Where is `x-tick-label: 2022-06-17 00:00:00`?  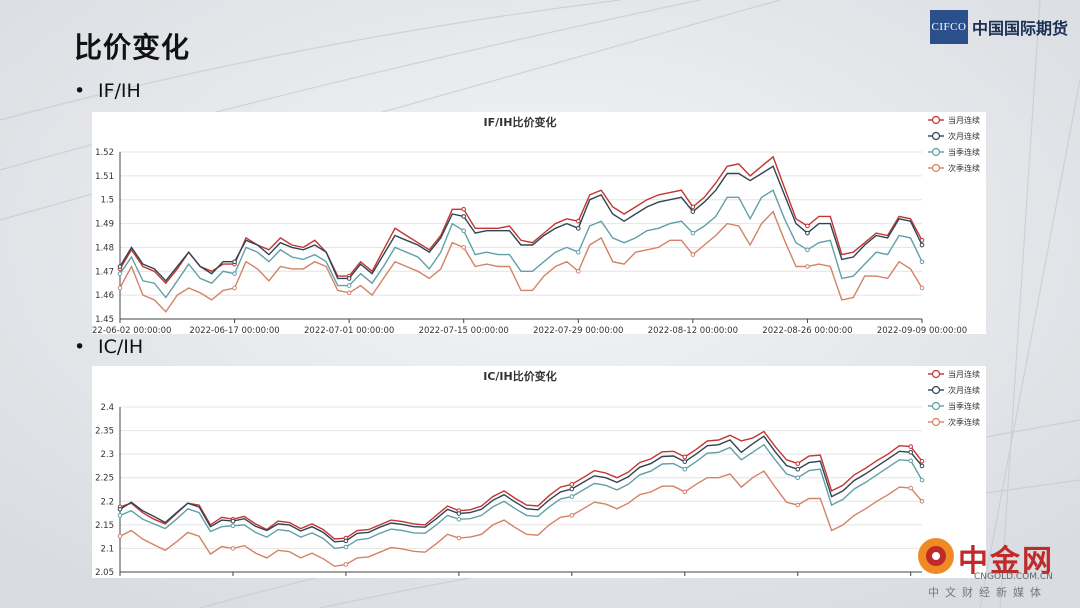 x-tick-label: 2022-06-17 00:00:00 is located at coordinates (234, 330).